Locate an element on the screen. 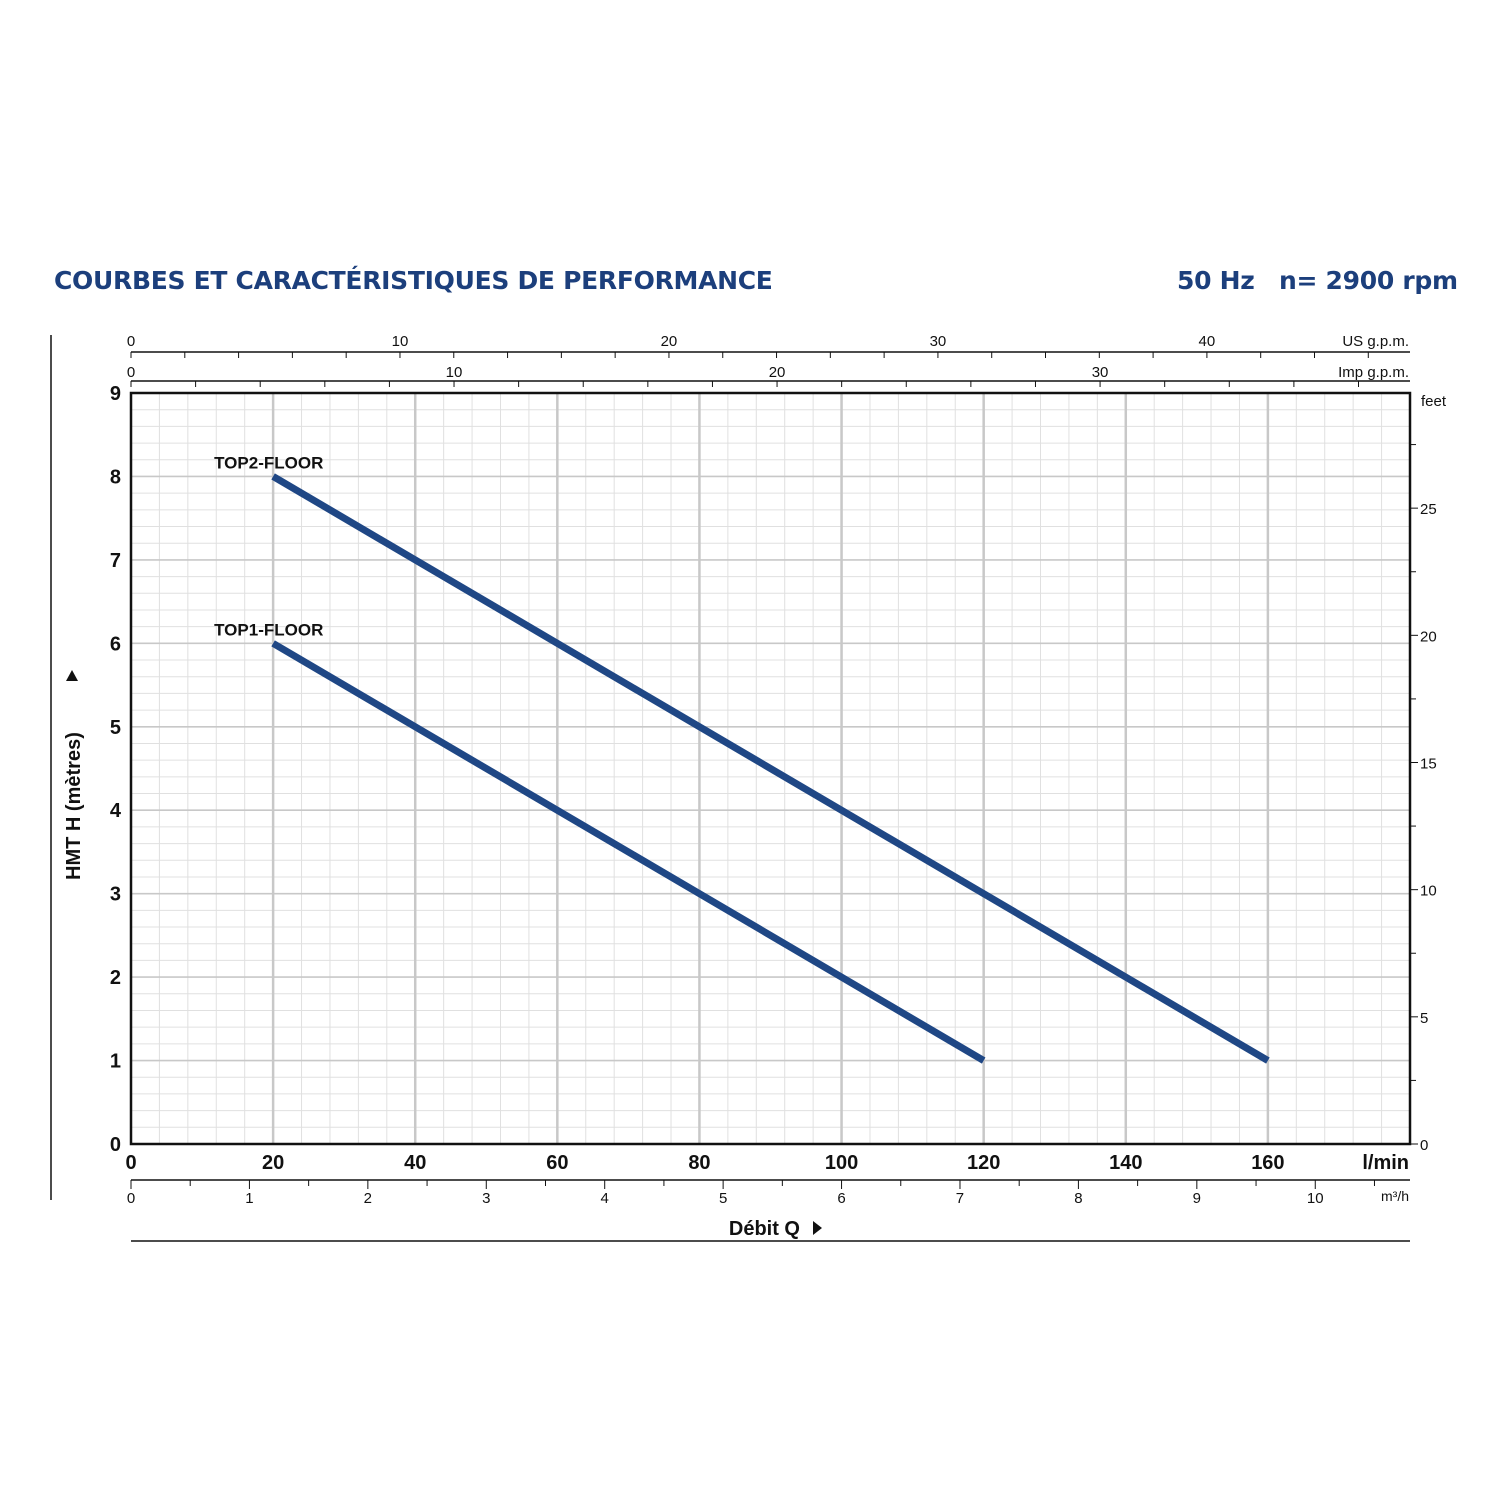 The width and height of the screenshot is (1500, 1500). m3h-unit-label: m³/h is located at coordinates (1395, 1196).